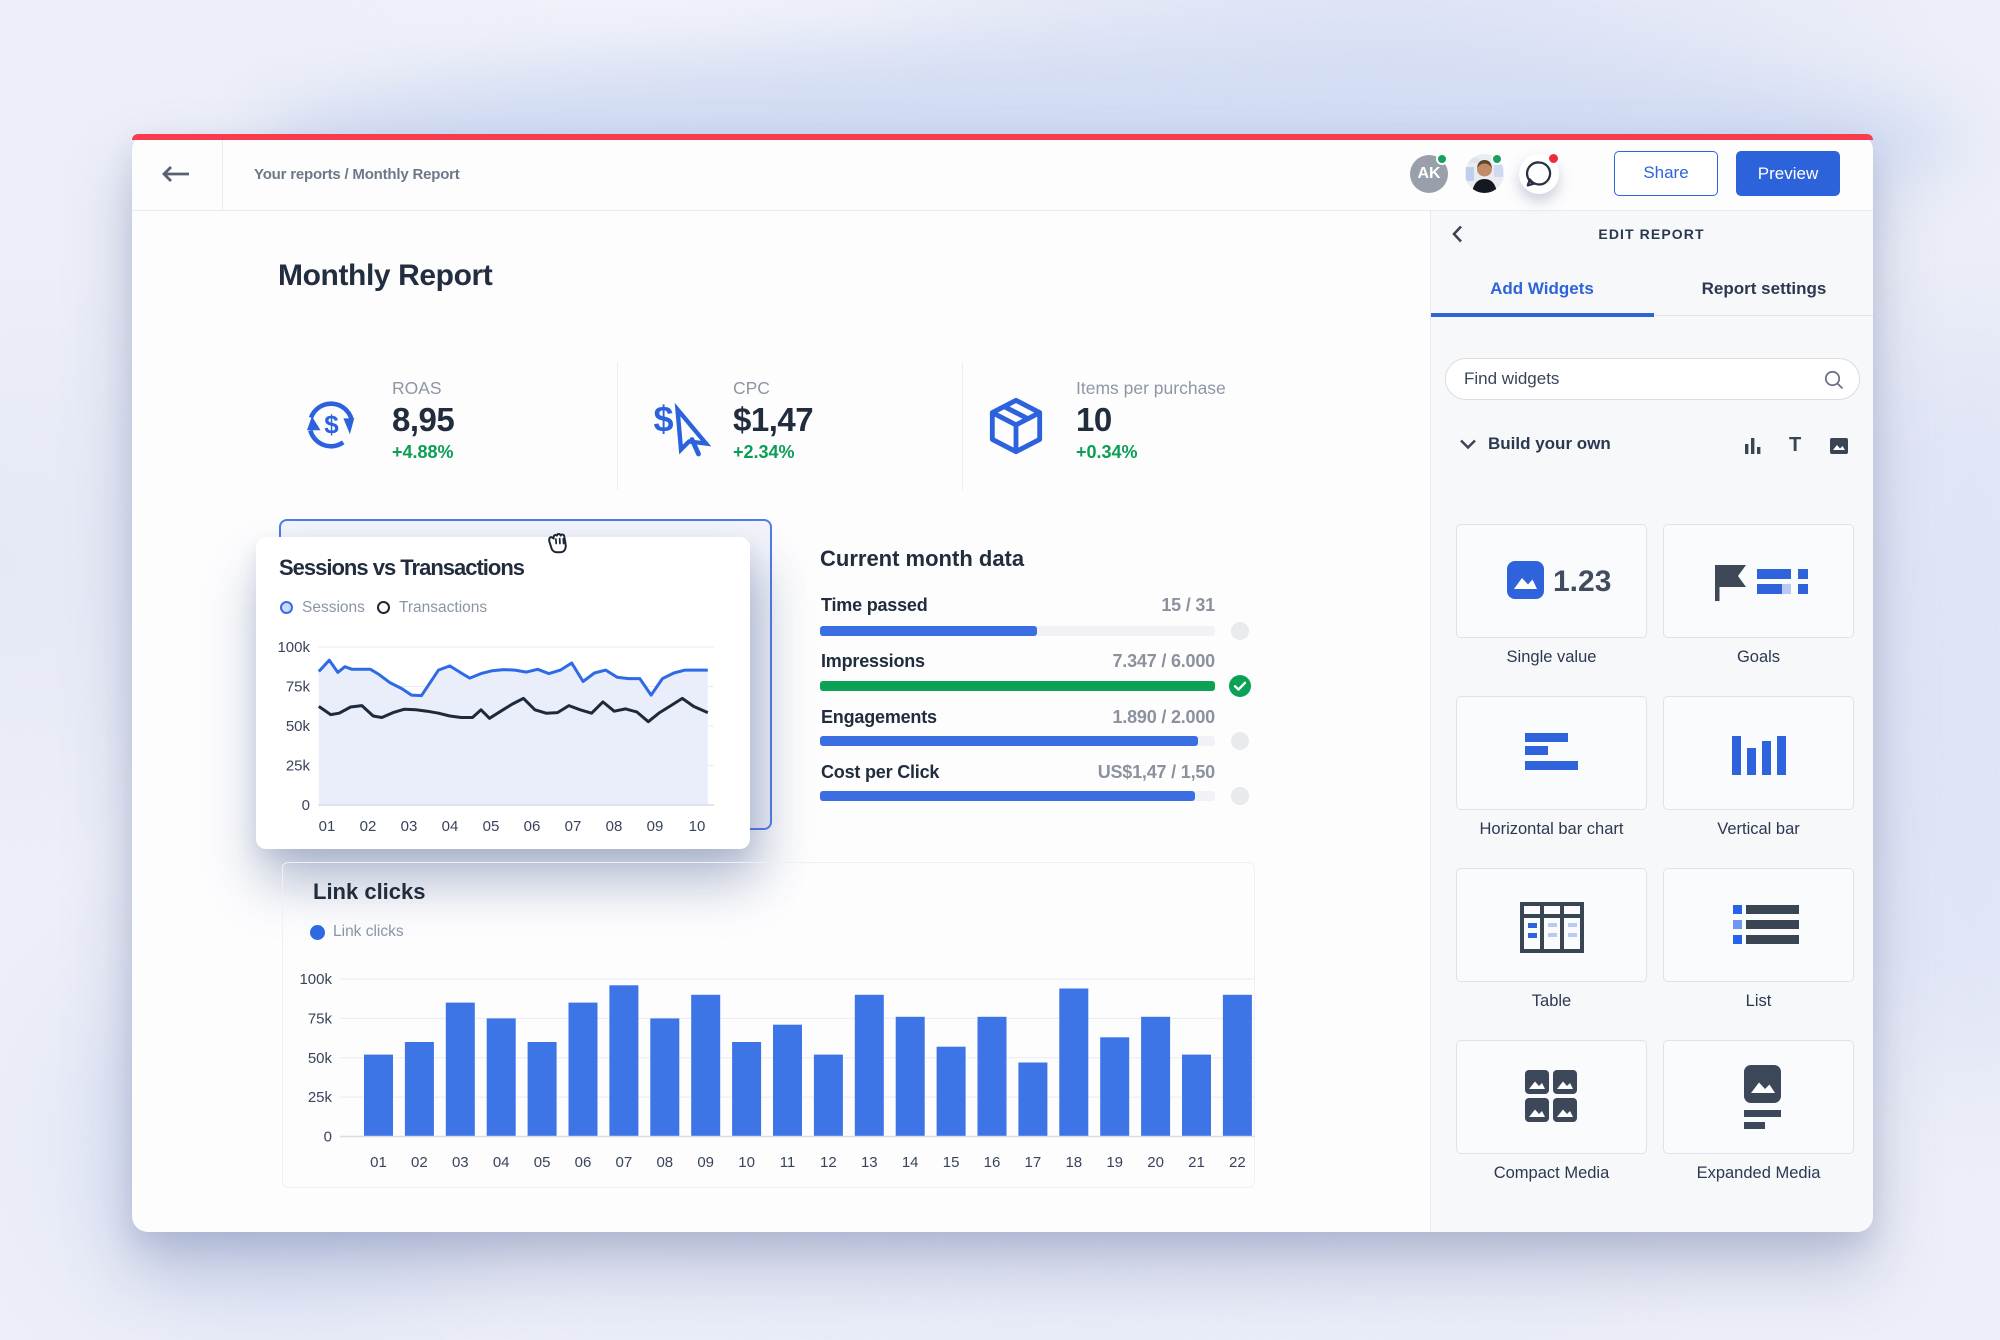 Image resolution: width=2000 pixels, height=1340 pixels. What do you see at coordinates (1196, 1162) in the screenshot?
I see `svg-text: 21` at bounding box center [1196, 1162].